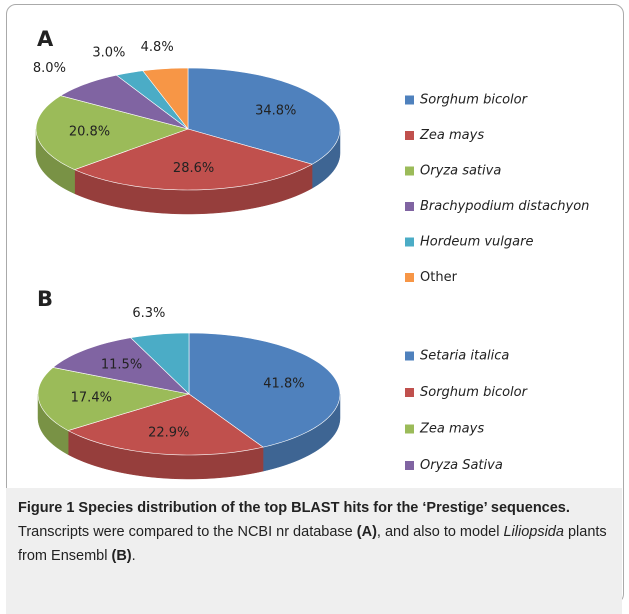 This screenshot has height=614, width=629. Describe the element at coordinates (460, 171) in the screenshot. I see `legend-text: Oryza sativa` at that location.